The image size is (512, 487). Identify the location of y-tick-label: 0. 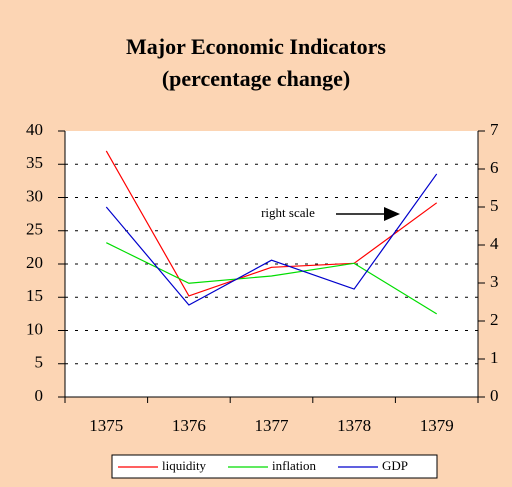
(39, 395).